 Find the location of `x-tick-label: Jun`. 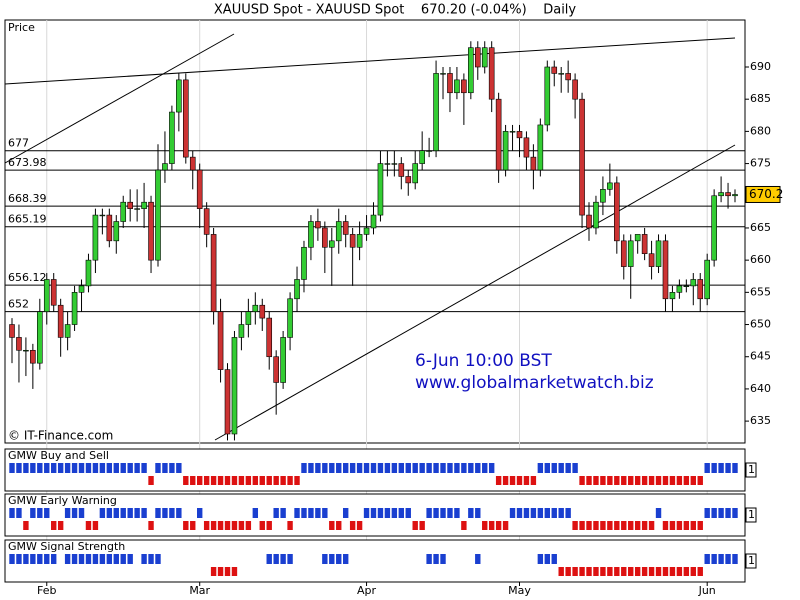

x-tick-label: Jun is located at coordinates (707, 590).